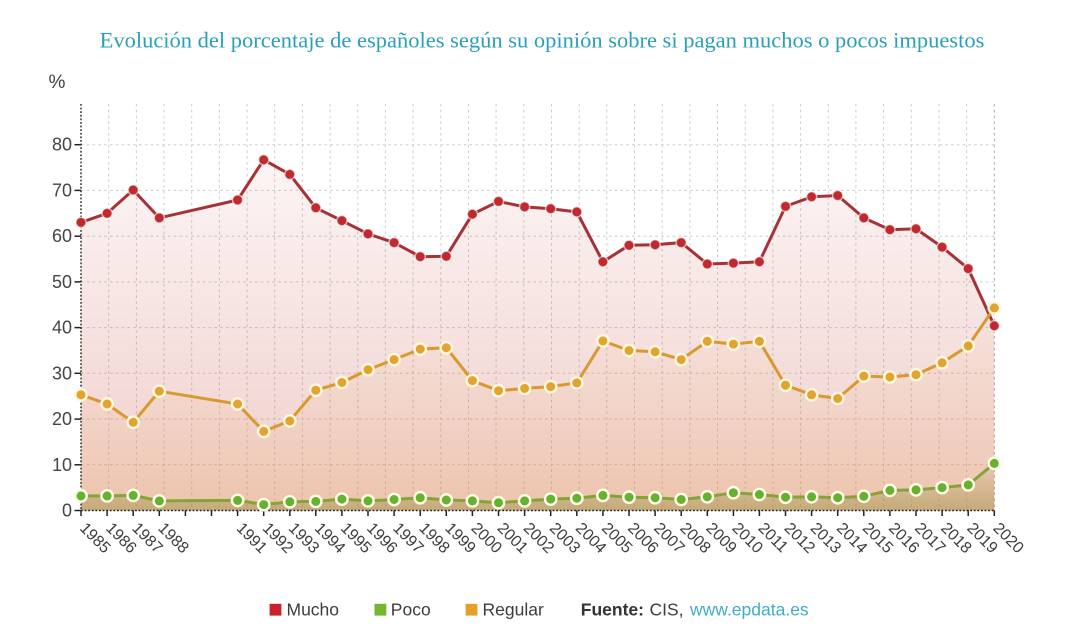  I want to click on svg-text: Mucho, so click(313, 609).